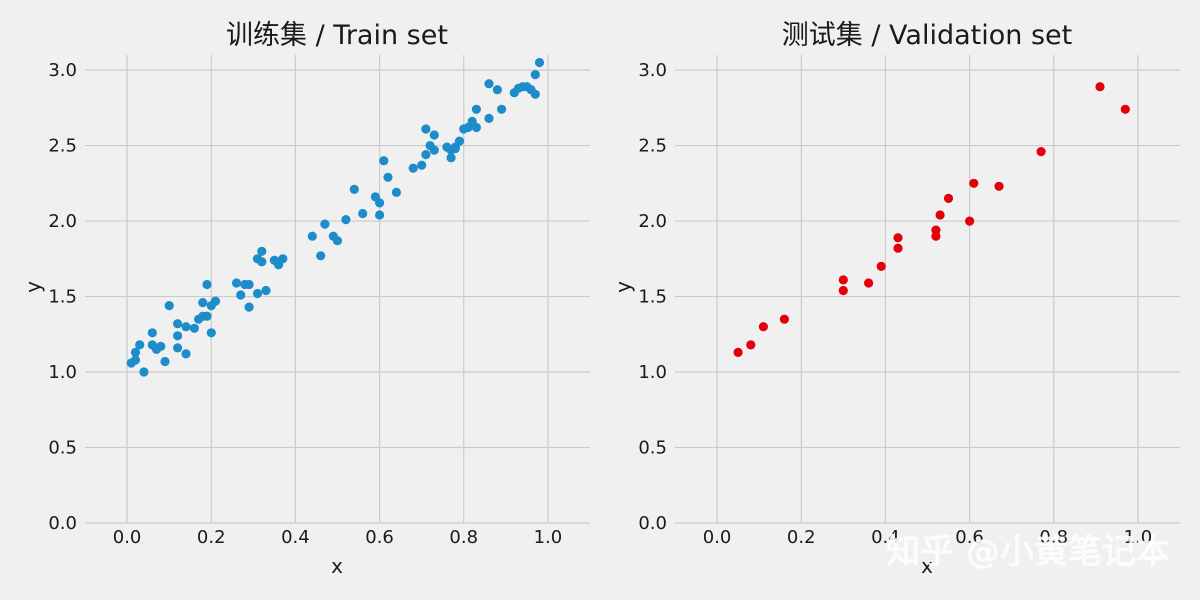 This screenshot has height=600, width=1200. Describe the element at coordinates (1053, 537) in the screenshot. I see `validation-x-tick-label: 0.8` at that location.